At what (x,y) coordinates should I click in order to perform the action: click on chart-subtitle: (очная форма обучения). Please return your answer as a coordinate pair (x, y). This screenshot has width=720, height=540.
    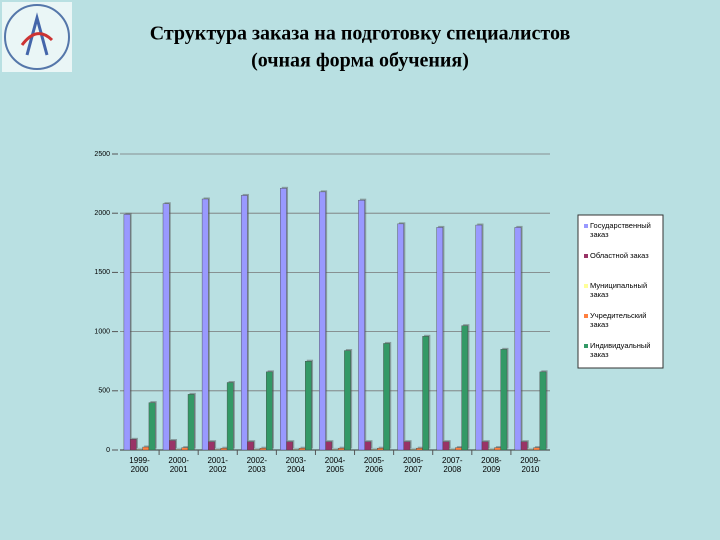
    Looking at the image, I should click on (360, 61).